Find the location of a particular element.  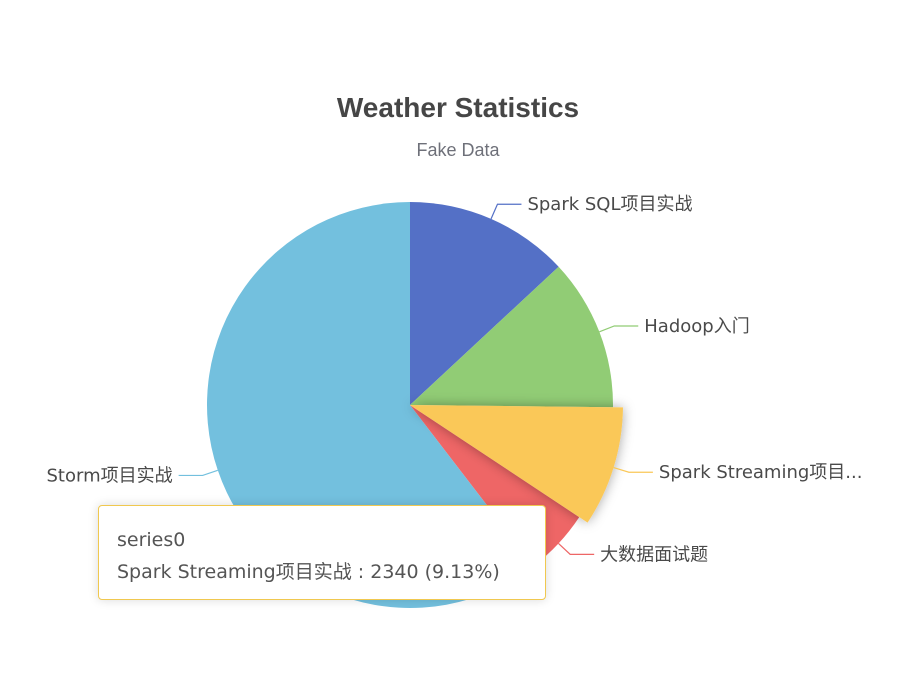

pie-slice-label: Hadoop入门 is located at coordinates (696, 326).